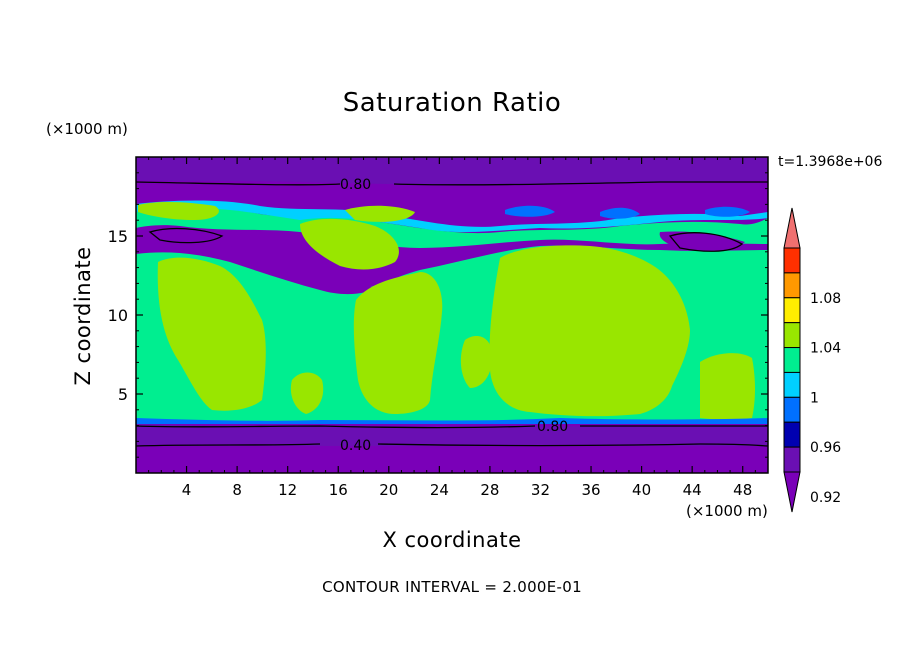 Image resolution: width=904 pixels, height=654 pixels. I want to click on chart-title: Saturation Ratio, so click(452, 103).